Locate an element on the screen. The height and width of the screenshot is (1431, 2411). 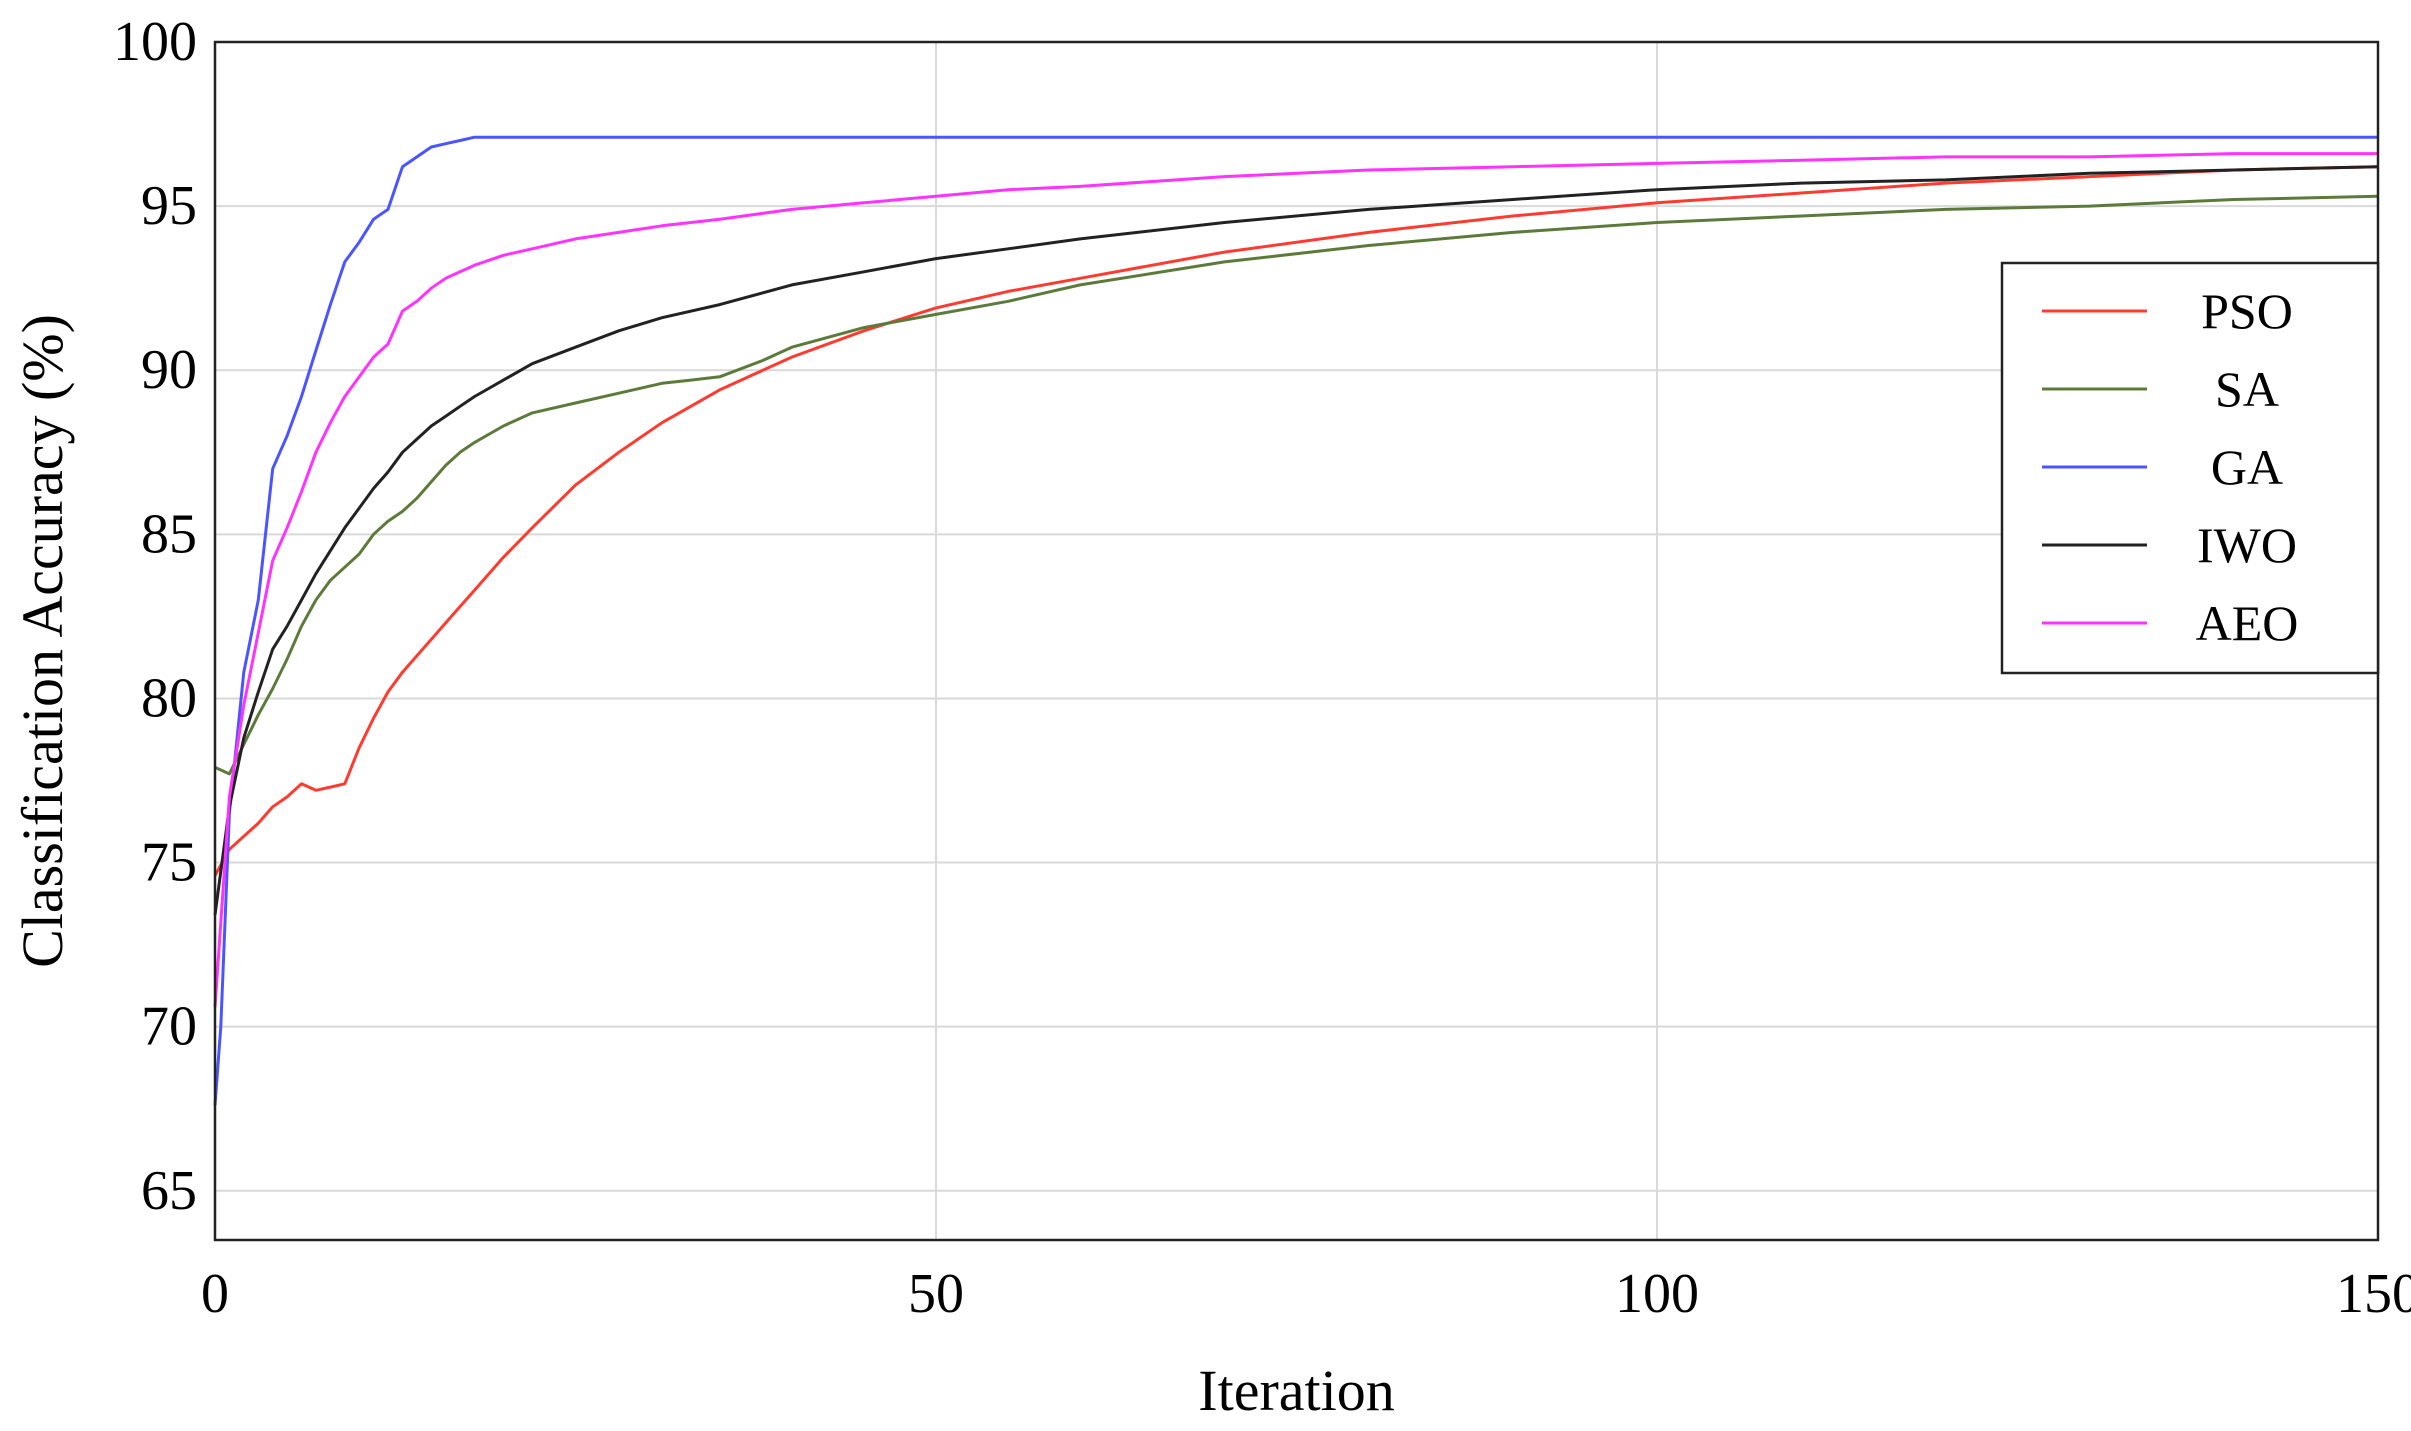
y-tick-label: 70 is located at coordinates (169, 1027).